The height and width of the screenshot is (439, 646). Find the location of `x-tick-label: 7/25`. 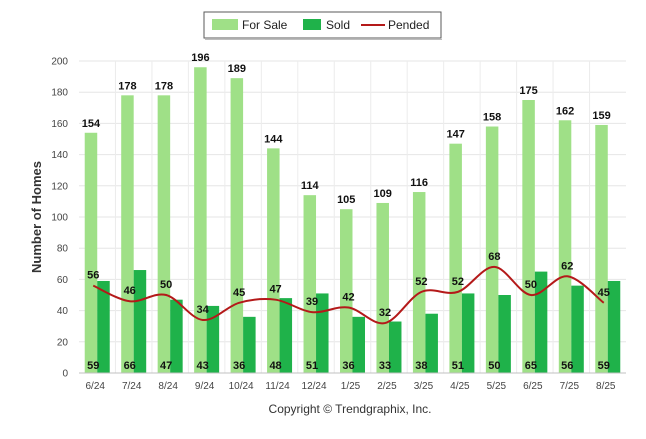

x-tick-label: 7/25 is located at coordinates (570, 386).